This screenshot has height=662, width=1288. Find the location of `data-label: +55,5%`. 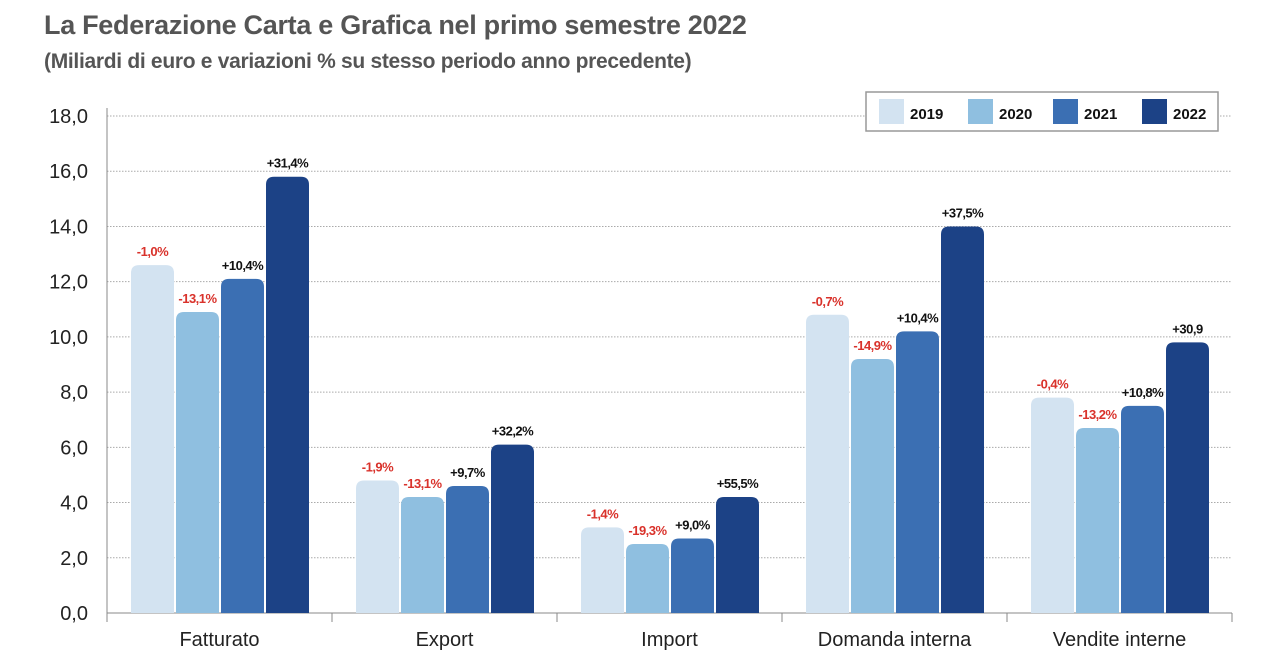

data-label: +55,5% is located at coordinates (738, 483).